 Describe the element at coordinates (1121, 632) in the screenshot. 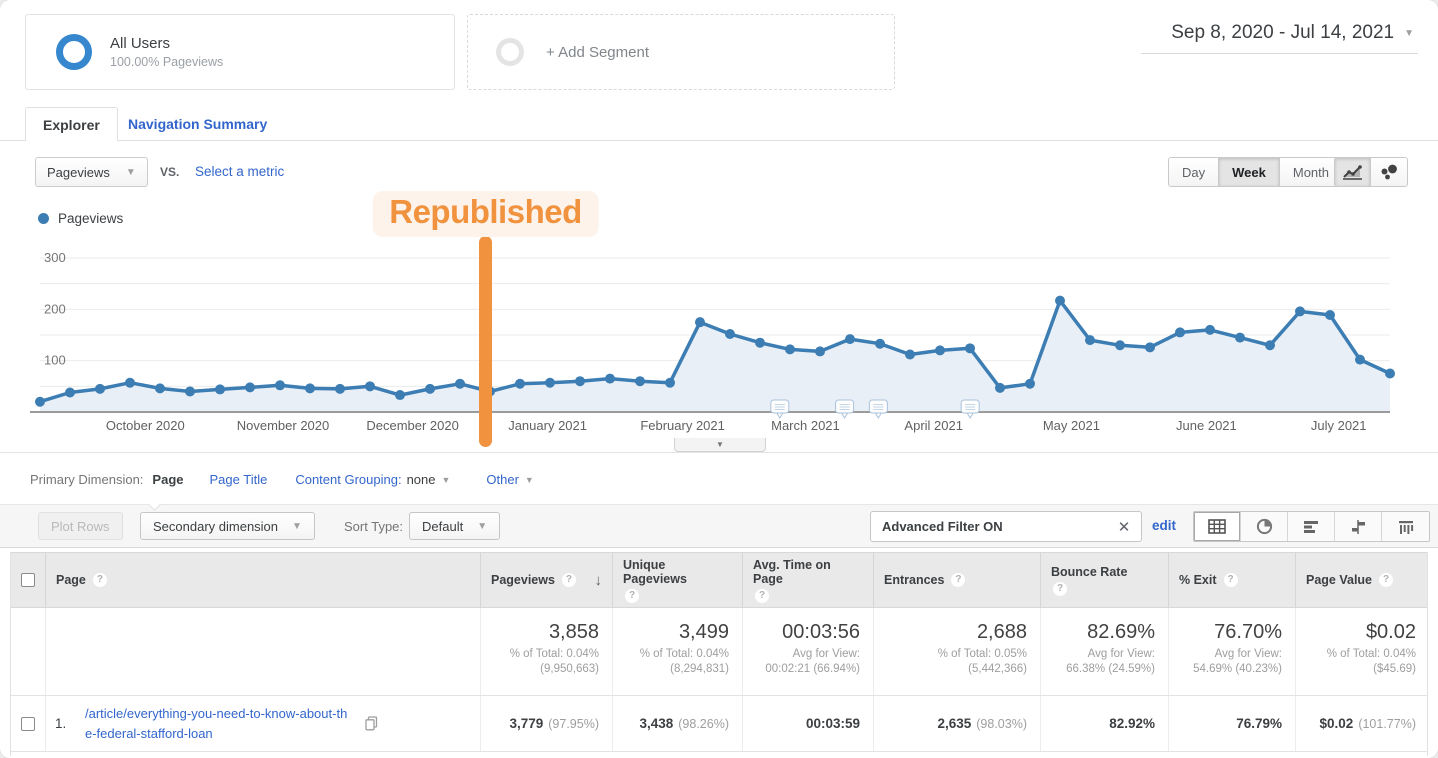

I see `summary-value: 82.69%` at that location.